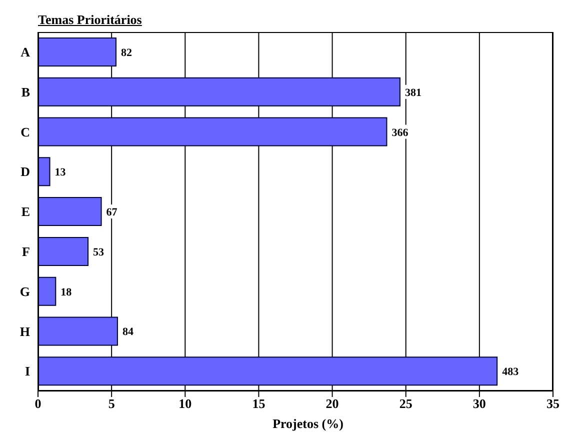 This screenshot has width=575, height=441. I want to click on y-tick-label: H, so click(25, 331).